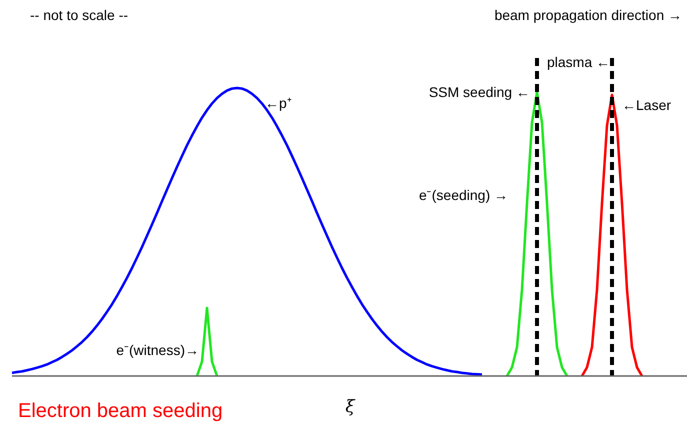  What do you see at coordinates (479, 92) in the screenshot?
I see `annotation: SSM seeding ←` at bounding box center [479, 92].